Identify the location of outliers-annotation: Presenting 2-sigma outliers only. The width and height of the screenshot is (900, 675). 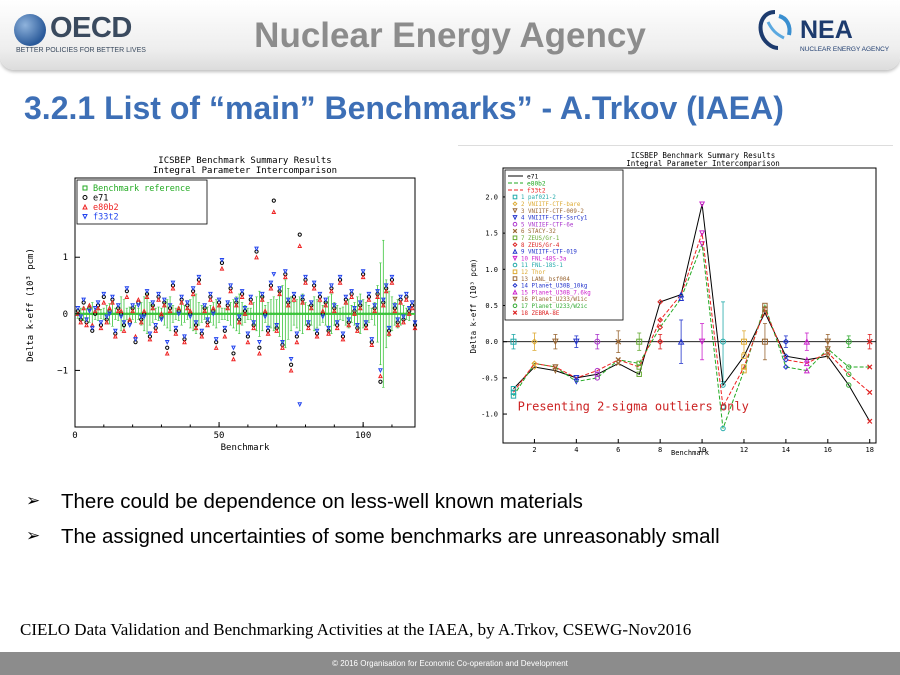
(633, 406).